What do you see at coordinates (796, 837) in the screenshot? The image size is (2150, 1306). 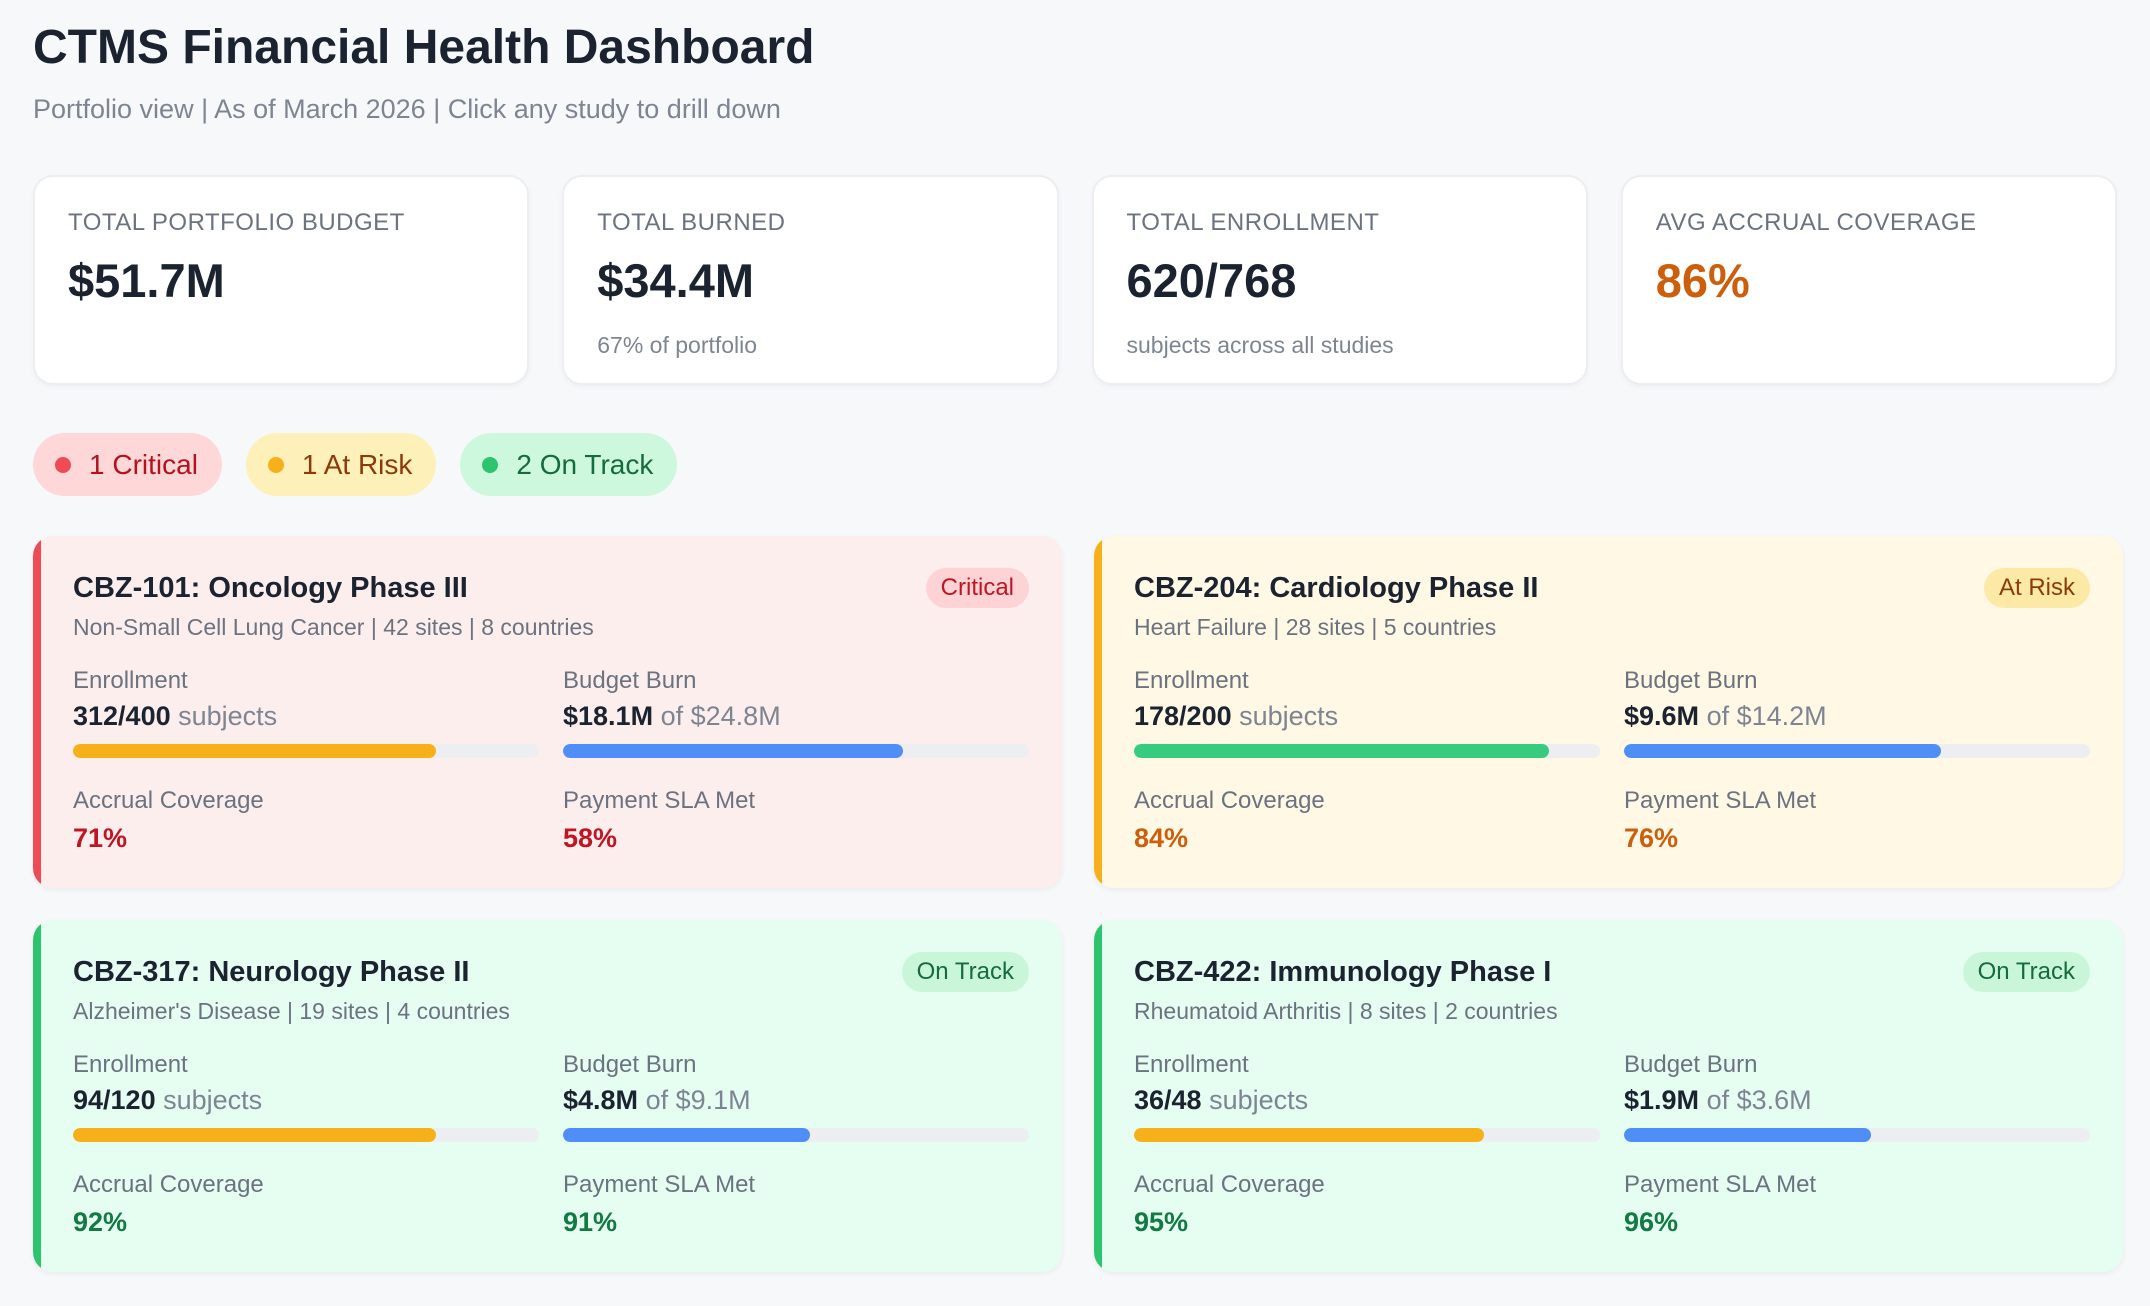 I see `sla-metric: Payment SLA Met 58%` at bounding box center [796, 837].